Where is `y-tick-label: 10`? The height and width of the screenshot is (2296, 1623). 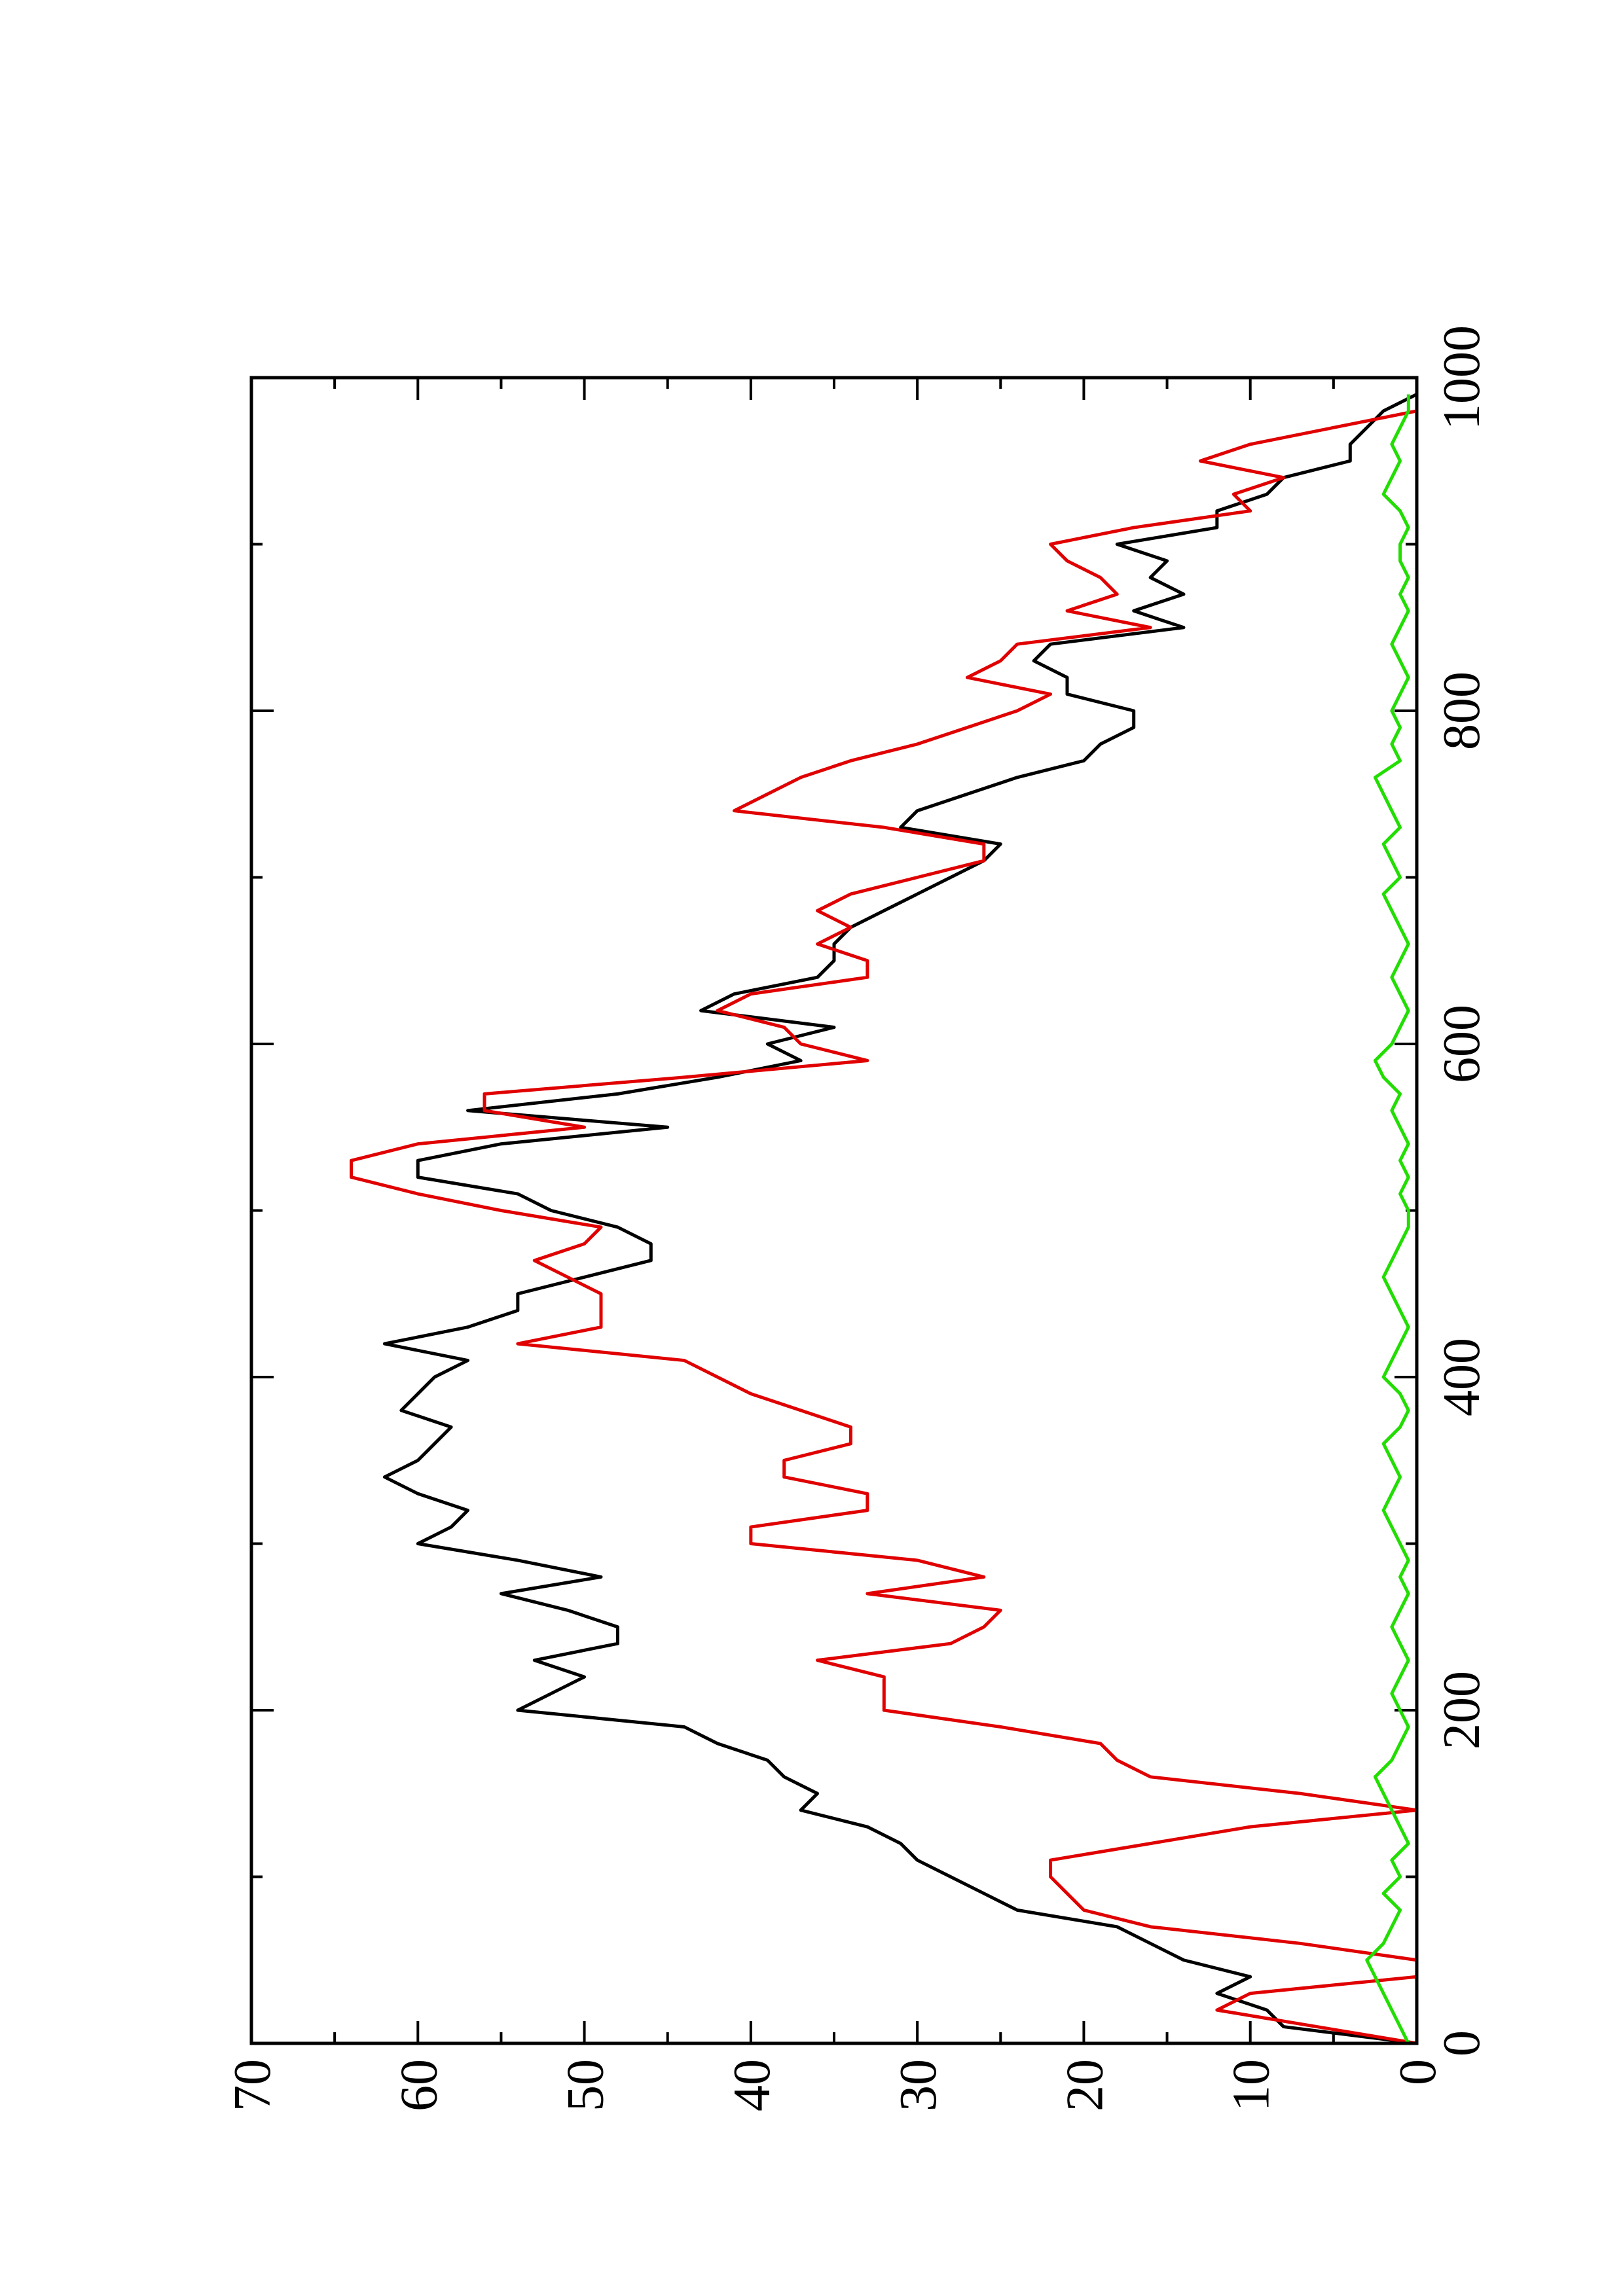
y-tick-label: 10 is located at coordinates (1252, 2085).